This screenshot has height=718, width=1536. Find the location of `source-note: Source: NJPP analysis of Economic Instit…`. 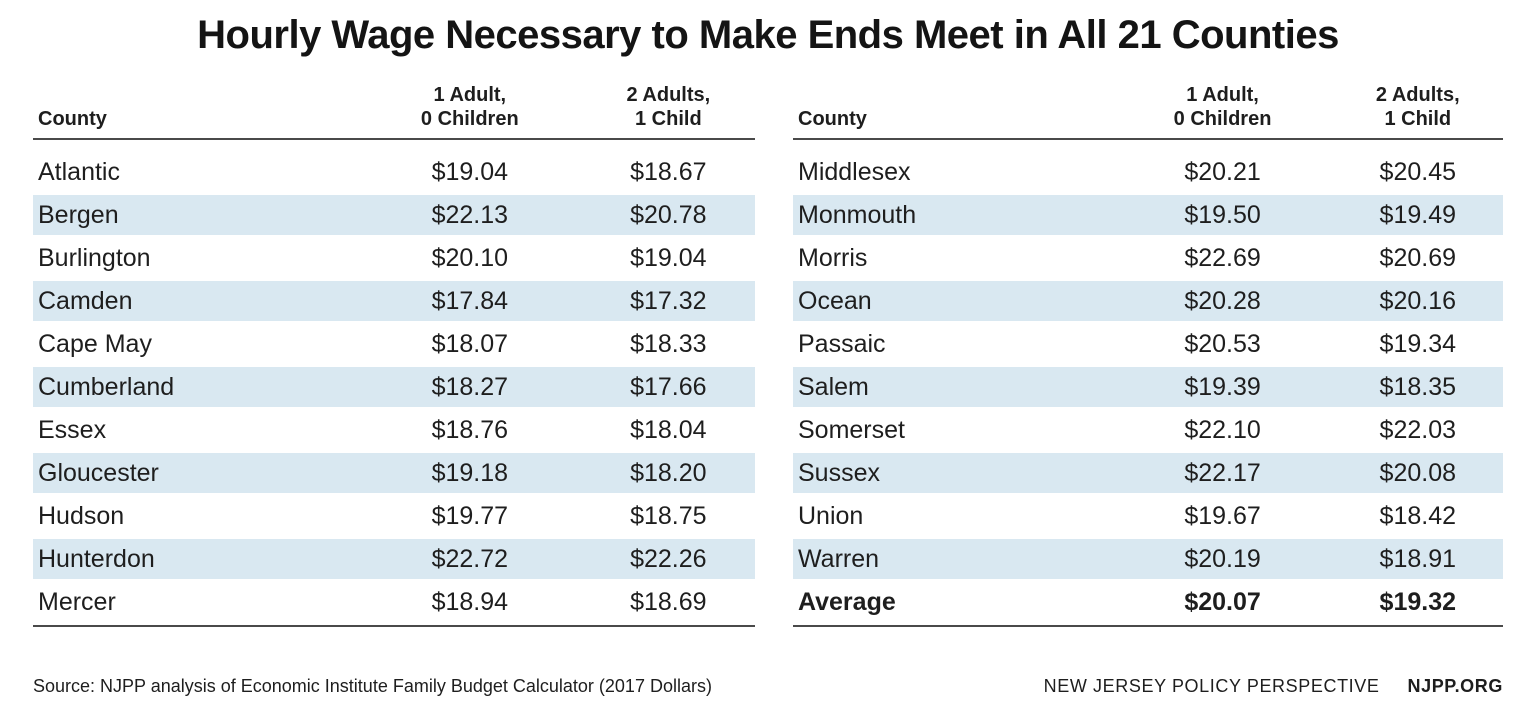

source-note: Source: NJPP analysis of Economic Instit… is located at coordinates (372, 686).